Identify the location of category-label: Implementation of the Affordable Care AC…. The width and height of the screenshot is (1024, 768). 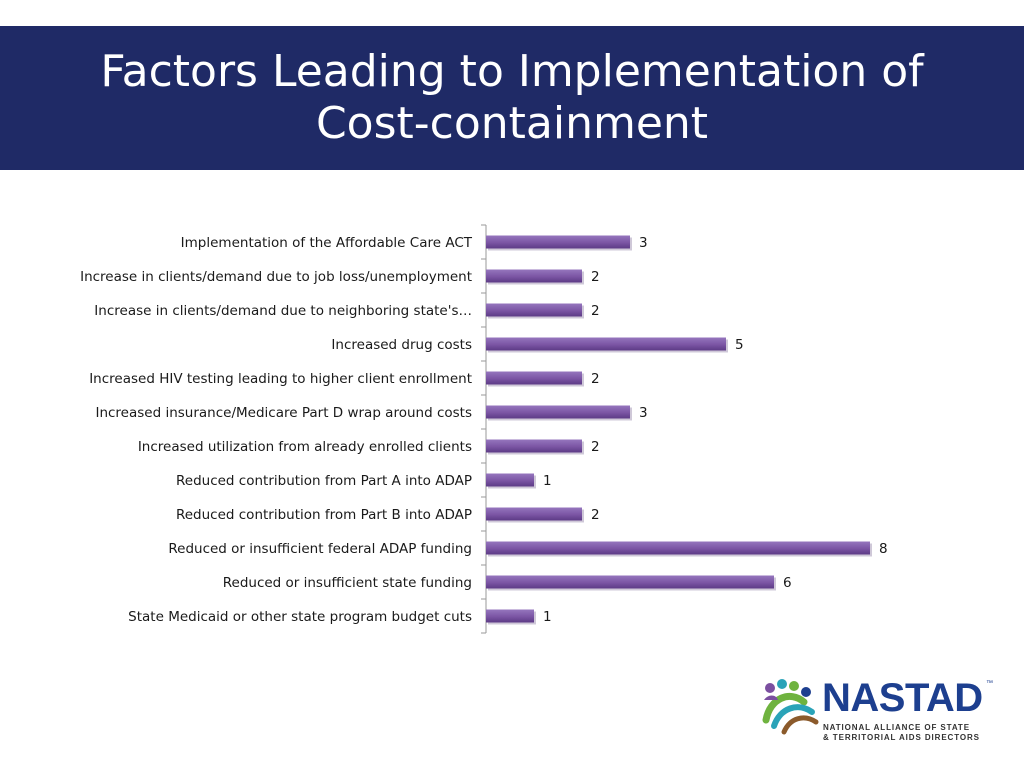
(327, 243).